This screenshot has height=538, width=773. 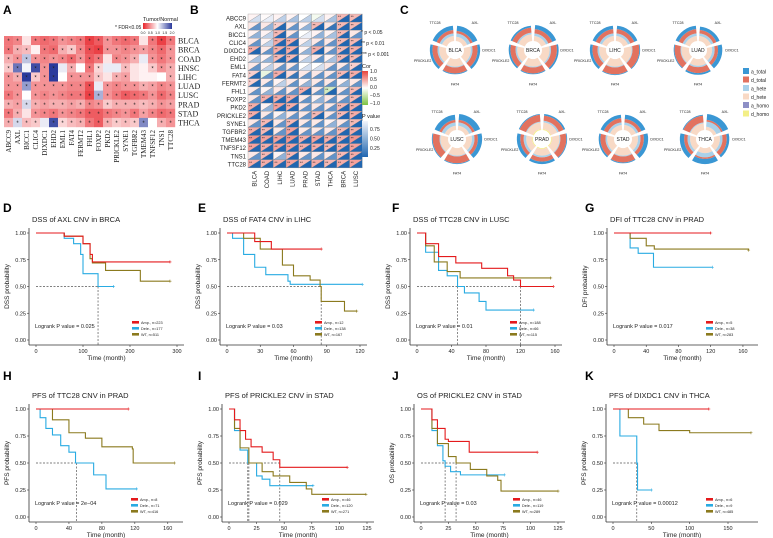 What do you see at coordinates (643, 112) in the screenshot?
I see `gene-label: AXL` at bounding box center [643, 112].